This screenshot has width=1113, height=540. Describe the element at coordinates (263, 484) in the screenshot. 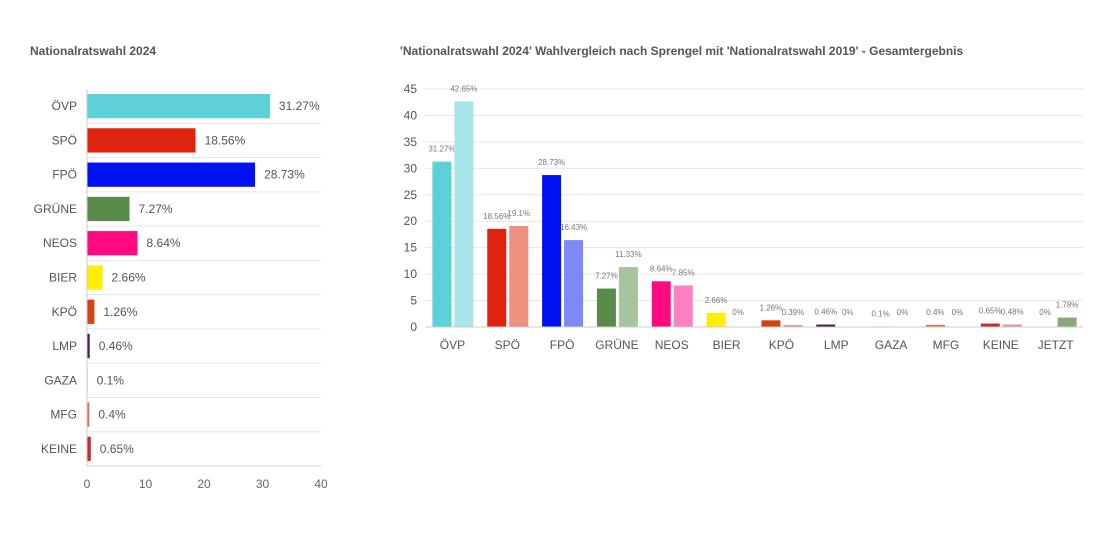

I see `x-tick-label: 30` at that location.